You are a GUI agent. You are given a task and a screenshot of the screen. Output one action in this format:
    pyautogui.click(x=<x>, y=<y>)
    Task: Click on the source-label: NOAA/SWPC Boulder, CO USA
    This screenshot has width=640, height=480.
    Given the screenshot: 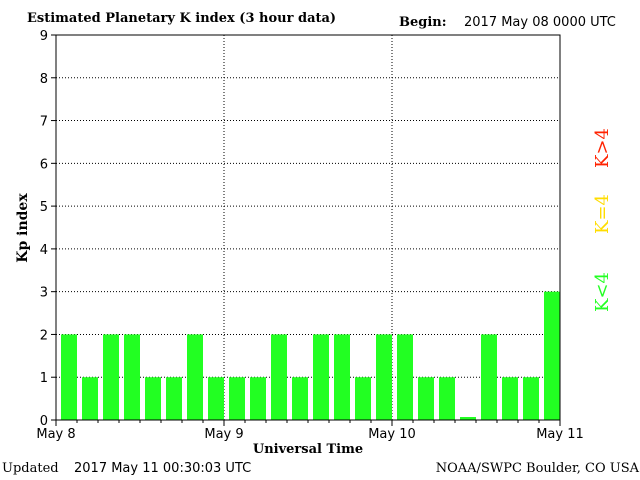 What is the action you would take?
    pyautogui.click(x=537, y=468)
    